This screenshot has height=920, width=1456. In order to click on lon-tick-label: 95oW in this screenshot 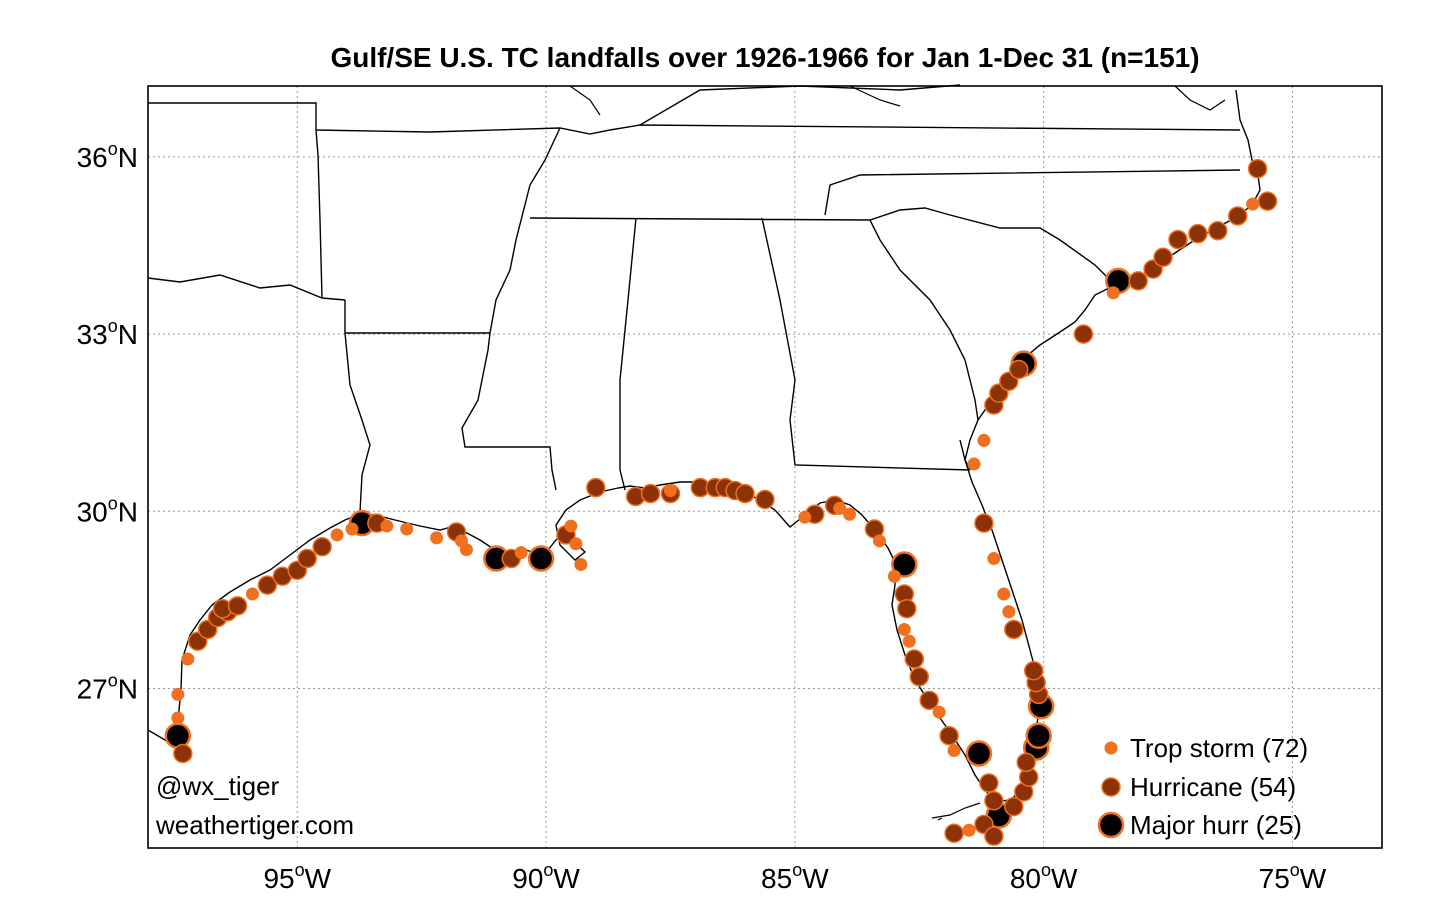, I will do `click(297, 877)`.